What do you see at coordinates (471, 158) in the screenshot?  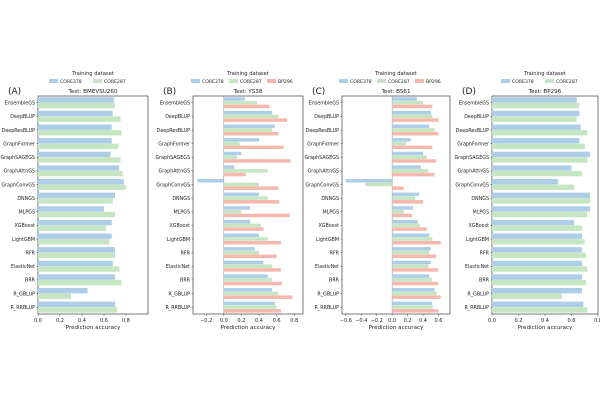 I see `category-label: GraphSAGEGS` at bounding box center [471, 158].